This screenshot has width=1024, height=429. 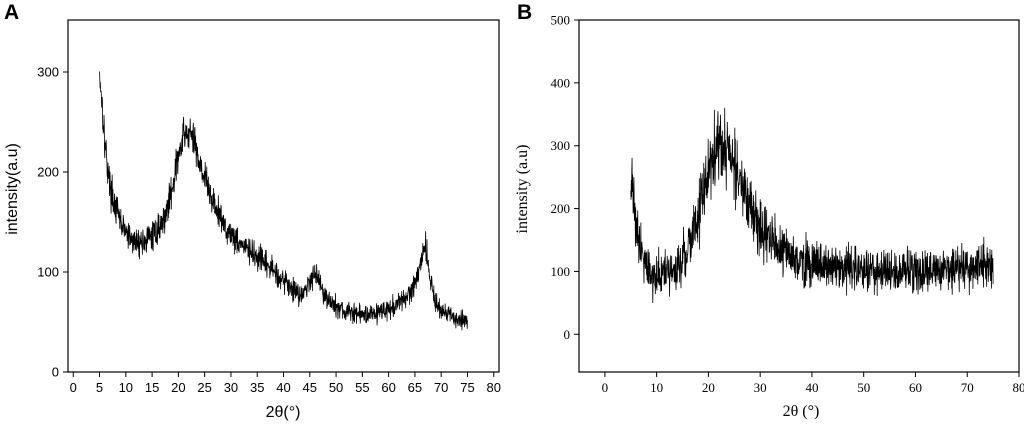 I want to click on x-tick-label: 55, so click(x=362, y=387).